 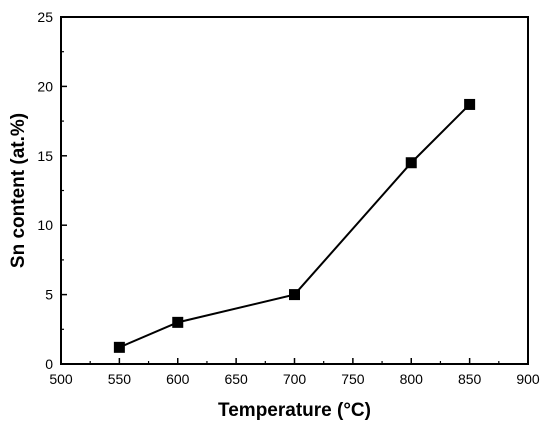 What do you see at coordinates (45, 86) in the screenshot?
I see `y-tick-label: 20` at bounding box center [45, 86].